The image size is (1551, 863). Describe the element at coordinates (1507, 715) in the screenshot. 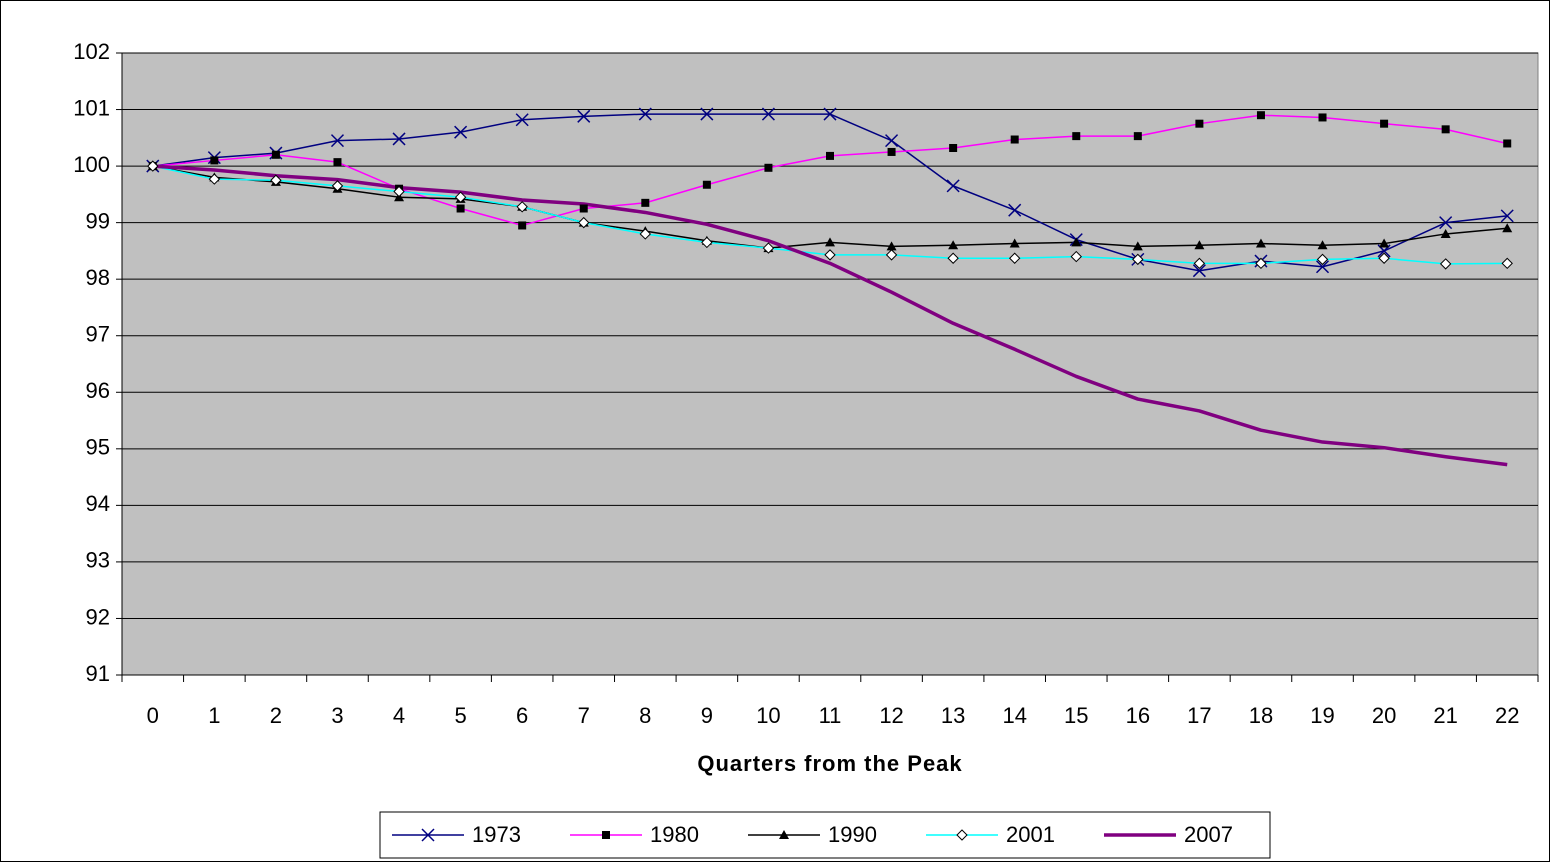

I see `x-tick-label: 22` at that location.